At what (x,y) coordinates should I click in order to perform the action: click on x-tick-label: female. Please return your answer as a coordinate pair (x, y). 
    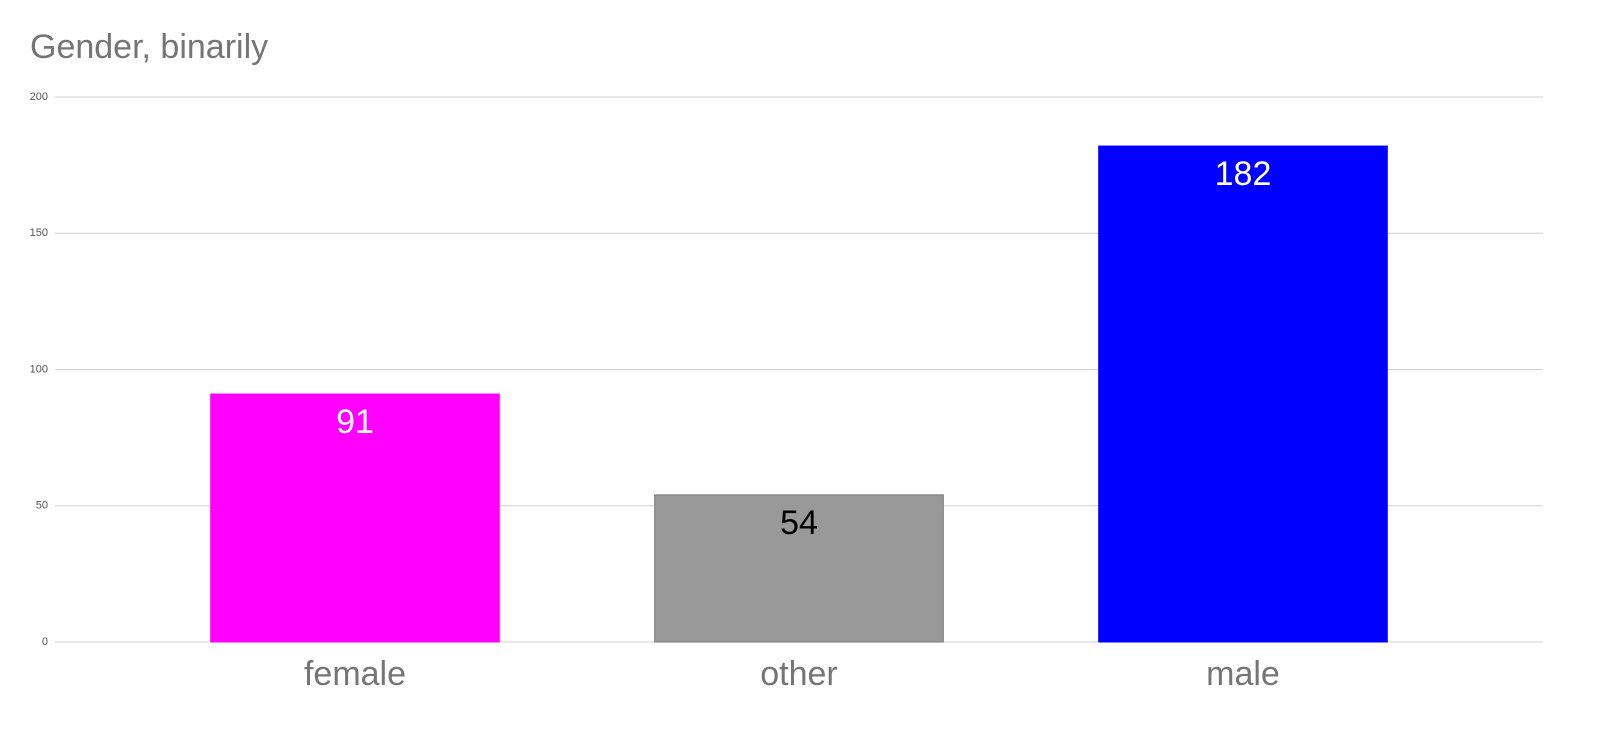
    Looking at the image, I should click on (355, 674).